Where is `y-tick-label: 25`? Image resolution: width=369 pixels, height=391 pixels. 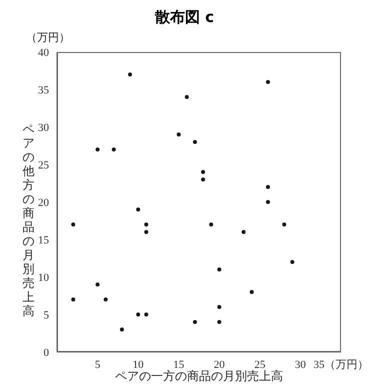 y-tick-label: 25 is located at coordinates (44, 165).